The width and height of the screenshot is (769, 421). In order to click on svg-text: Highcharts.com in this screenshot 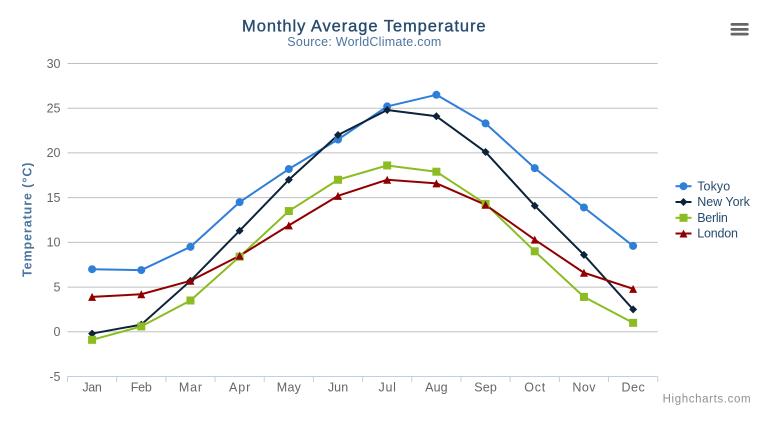, I will do `click(707, 399)`.